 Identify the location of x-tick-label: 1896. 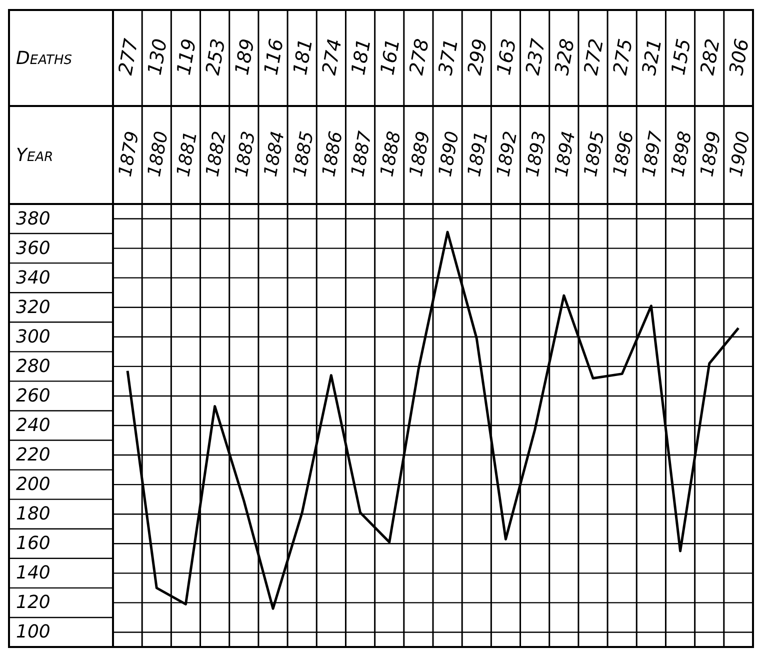
(623, 154).